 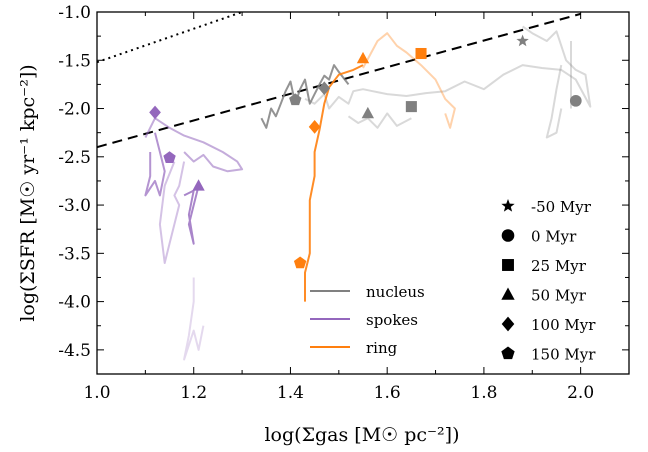 I want to click on dotted-reference-line, so click(x=170, y=38).